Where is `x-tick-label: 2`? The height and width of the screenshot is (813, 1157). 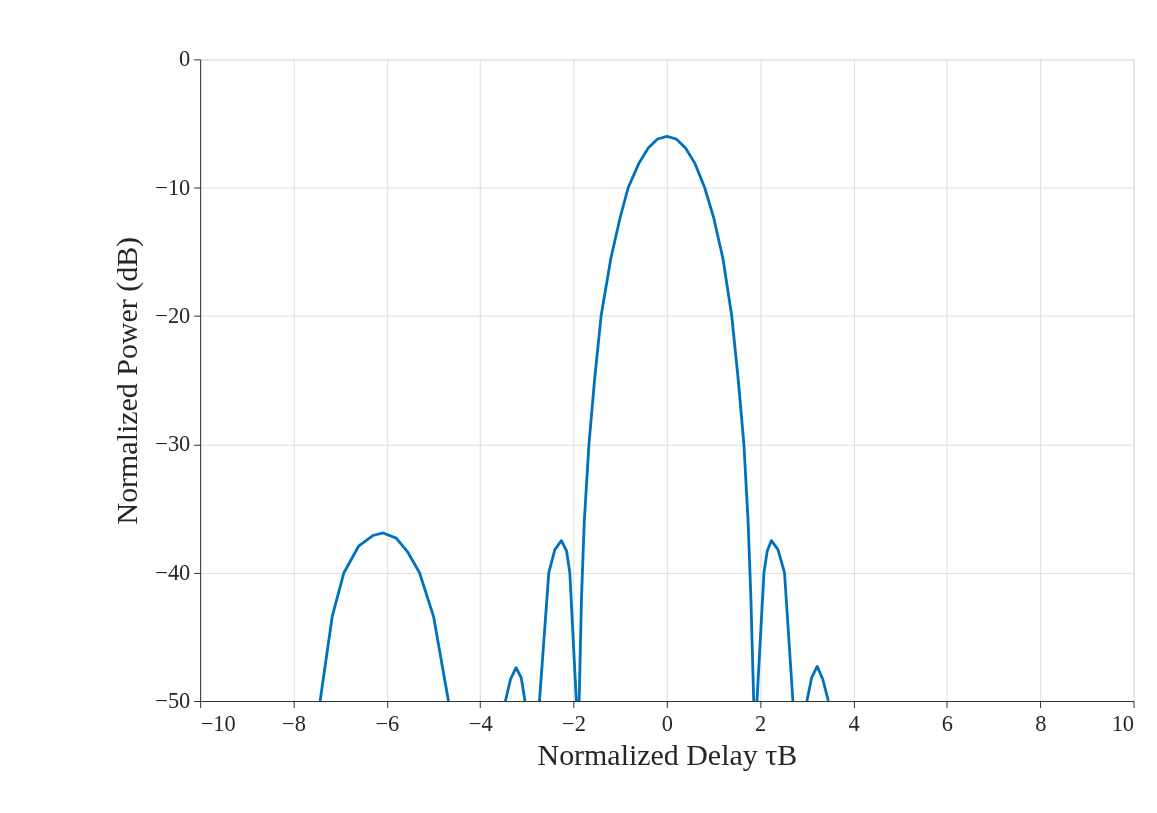
x-tick-label: 2 is located at coordinates (761, 724).